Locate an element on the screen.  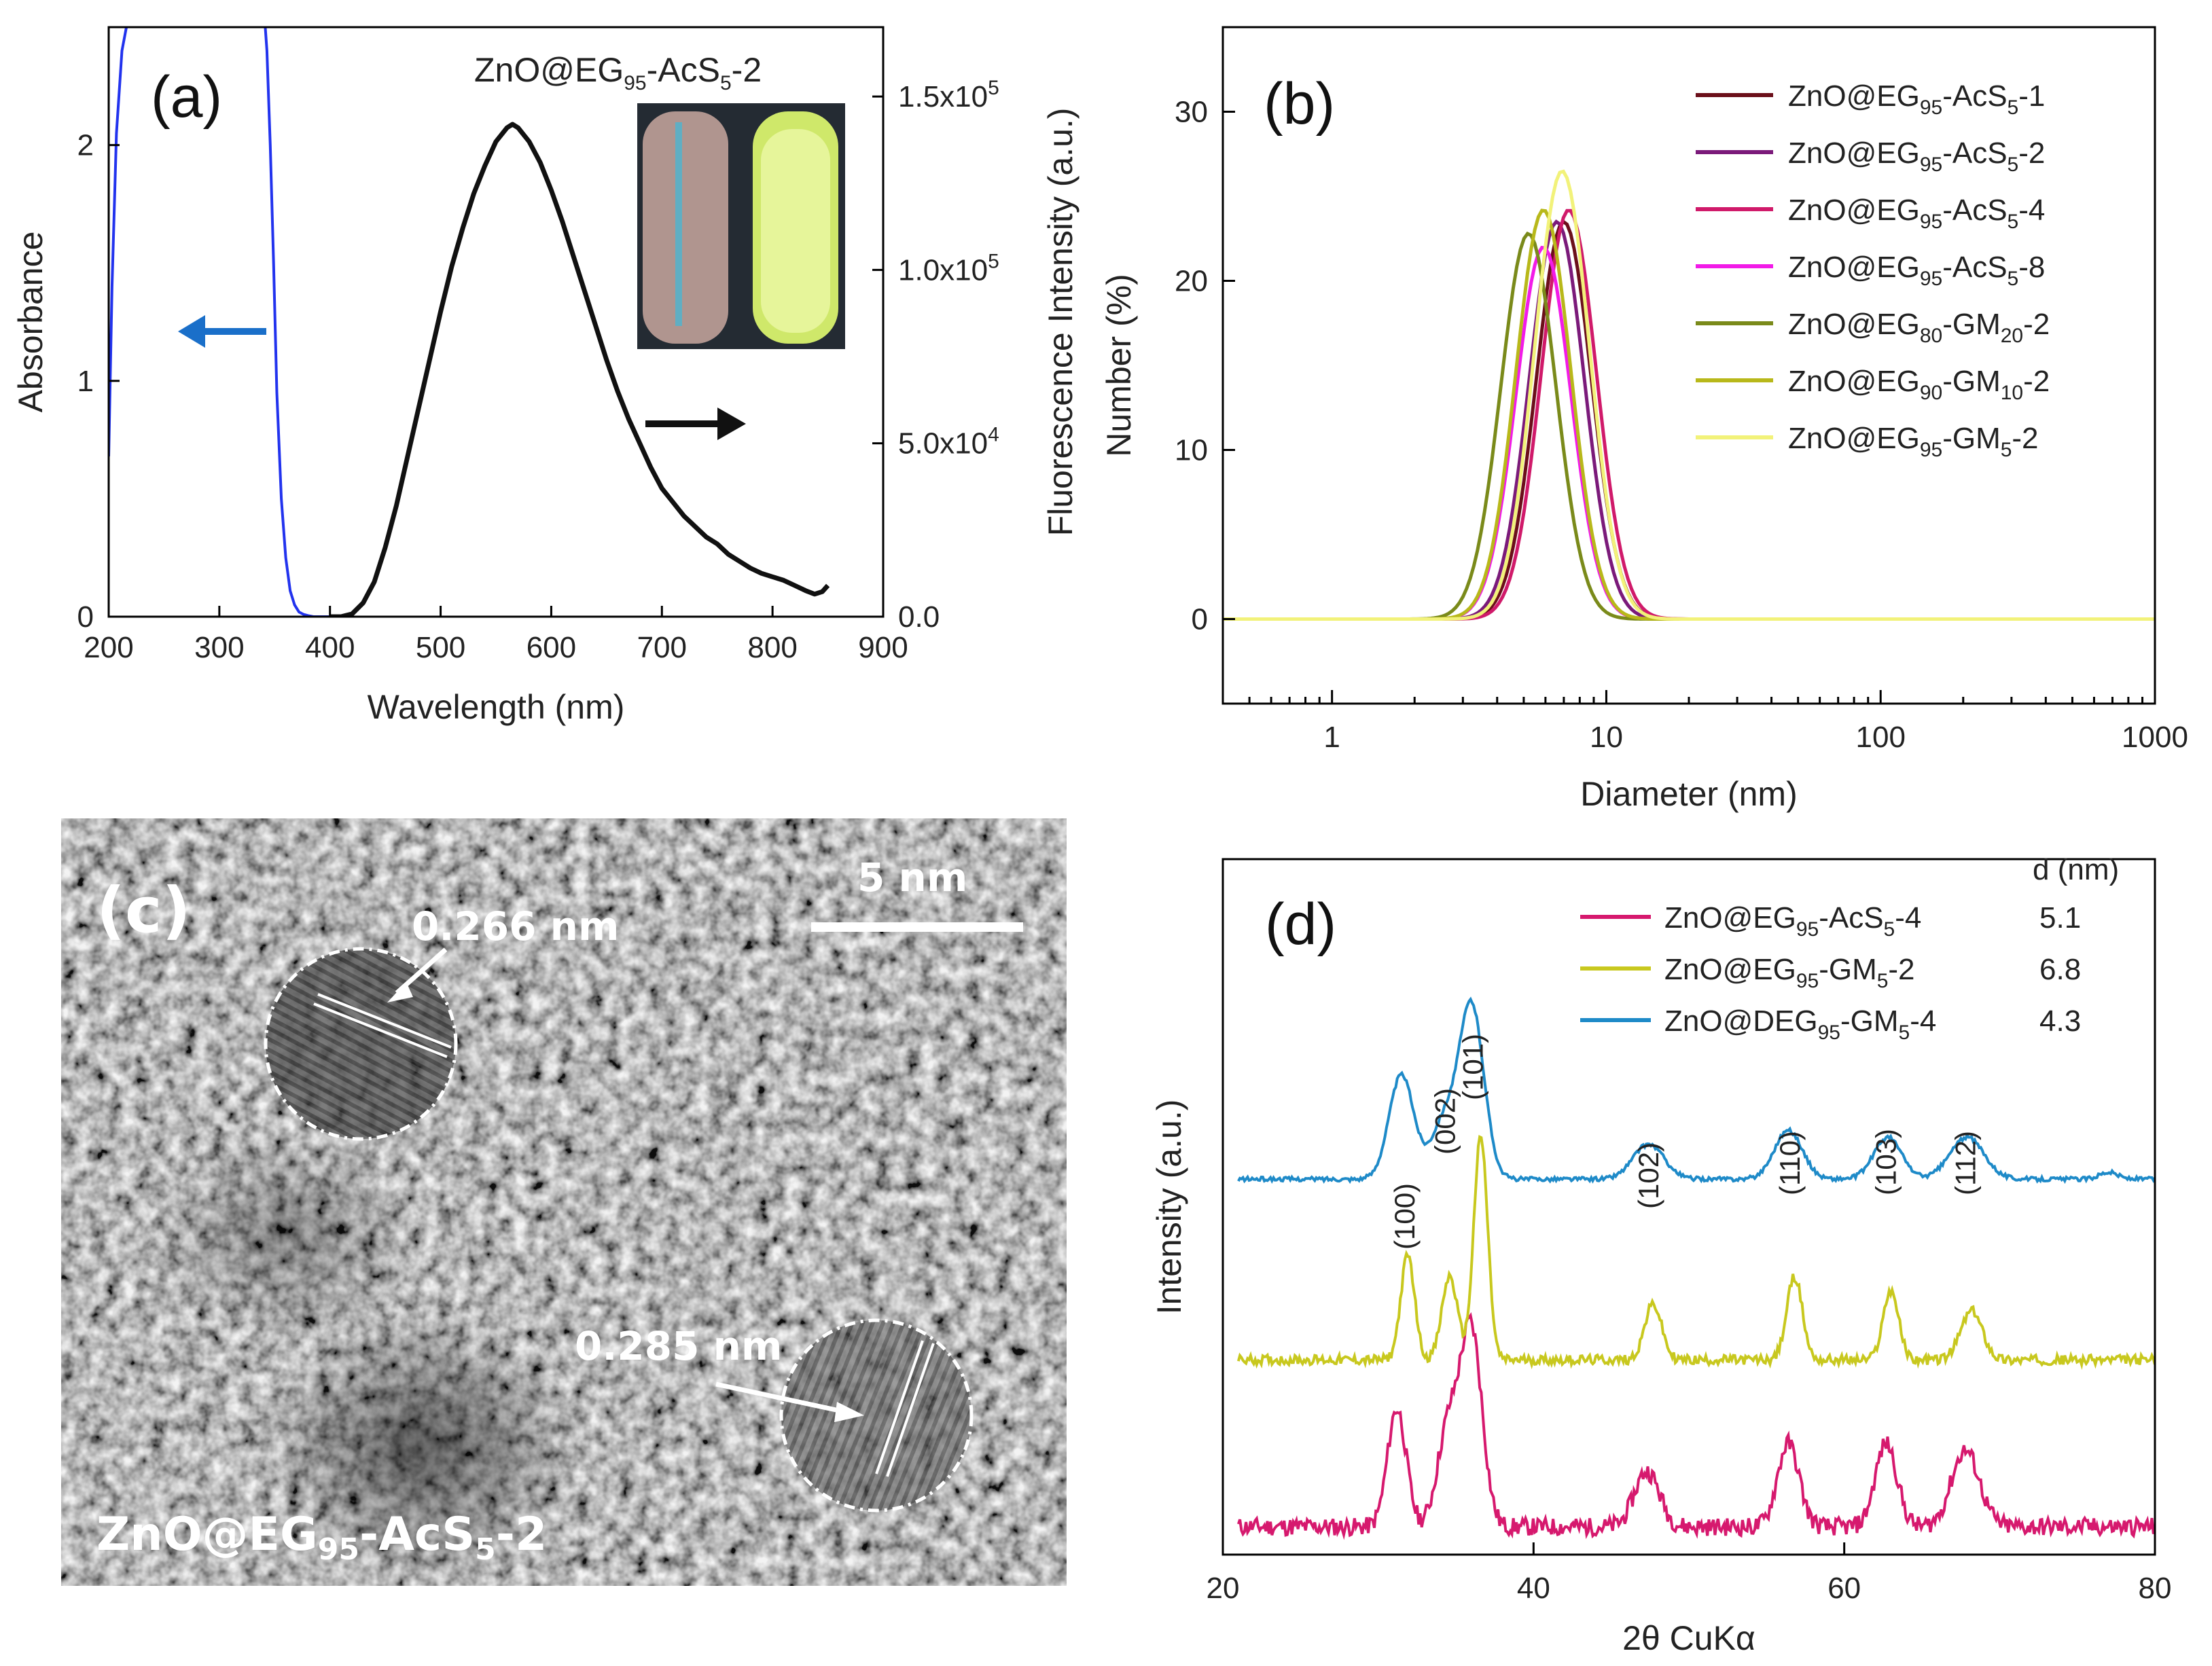
x-tick-label-a: 700 is located at coordinates (662, 647).